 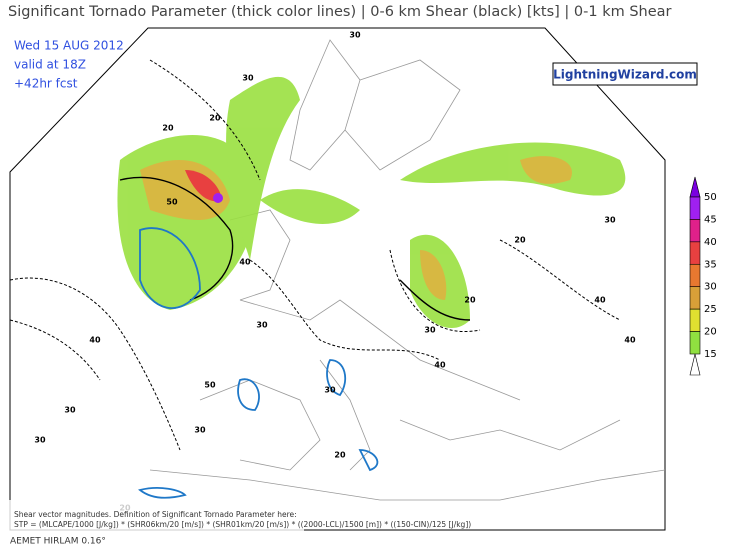 I want to click on footer-bg, so click(x=154, y=524).